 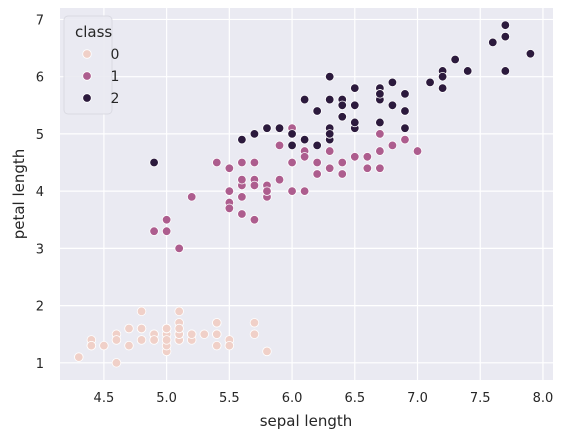 What do you see at coordinates (93, 32) in the screenshot?
I see `legend-title: class` at bounding box center [93, 32].